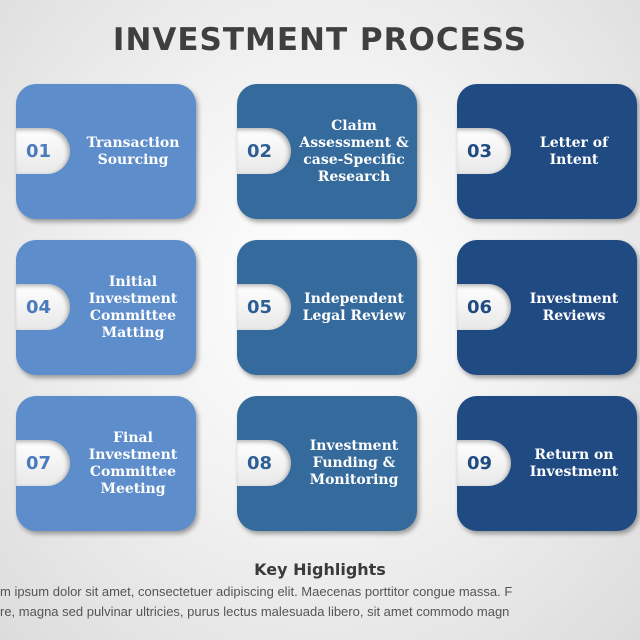 The height and width of the screenshot is (640, 640). I want to click on step-card-07: 07 Final Investment Committee Meeting, so click(106, 463).